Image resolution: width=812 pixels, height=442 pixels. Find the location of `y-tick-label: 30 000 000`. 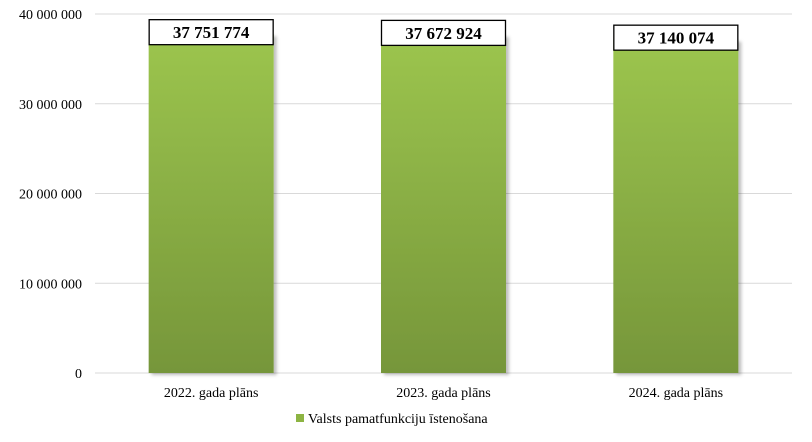

y-tick-label: 30 000 000 is located at coordinates (50, 105).